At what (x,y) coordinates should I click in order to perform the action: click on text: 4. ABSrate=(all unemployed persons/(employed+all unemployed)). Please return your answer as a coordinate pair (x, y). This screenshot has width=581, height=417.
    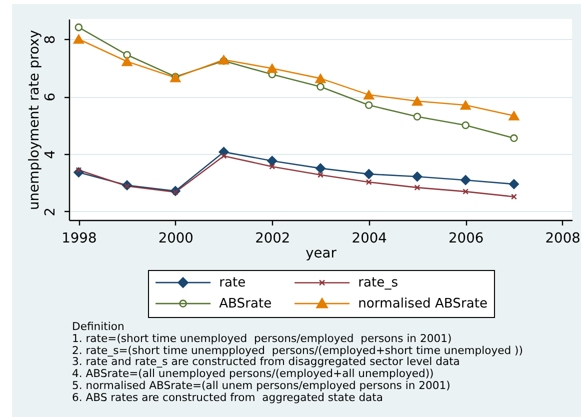
    Looking at the image, I should click on (253, 373).